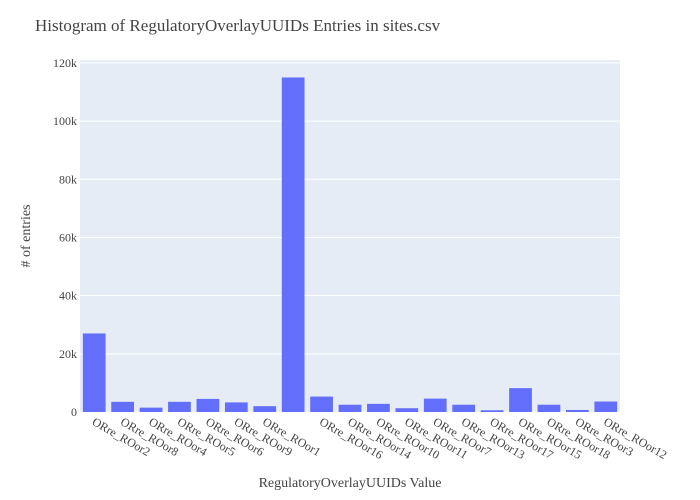 The image size is (700, 500). What do you see at coordinates (350, 483) in the screenshot?
I see `x-axis-title: RegulatoryOverlayUUIDs Value` at bounding box center [350, 483].